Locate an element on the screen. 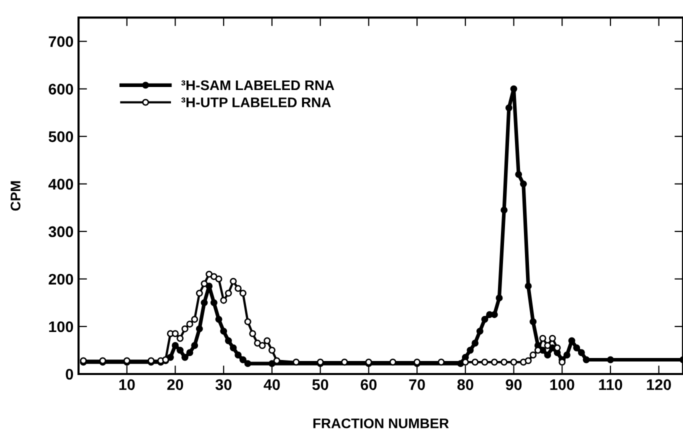 The image size is (683, 440). y-axis-title: CPM is located at coordinates (15, 196).